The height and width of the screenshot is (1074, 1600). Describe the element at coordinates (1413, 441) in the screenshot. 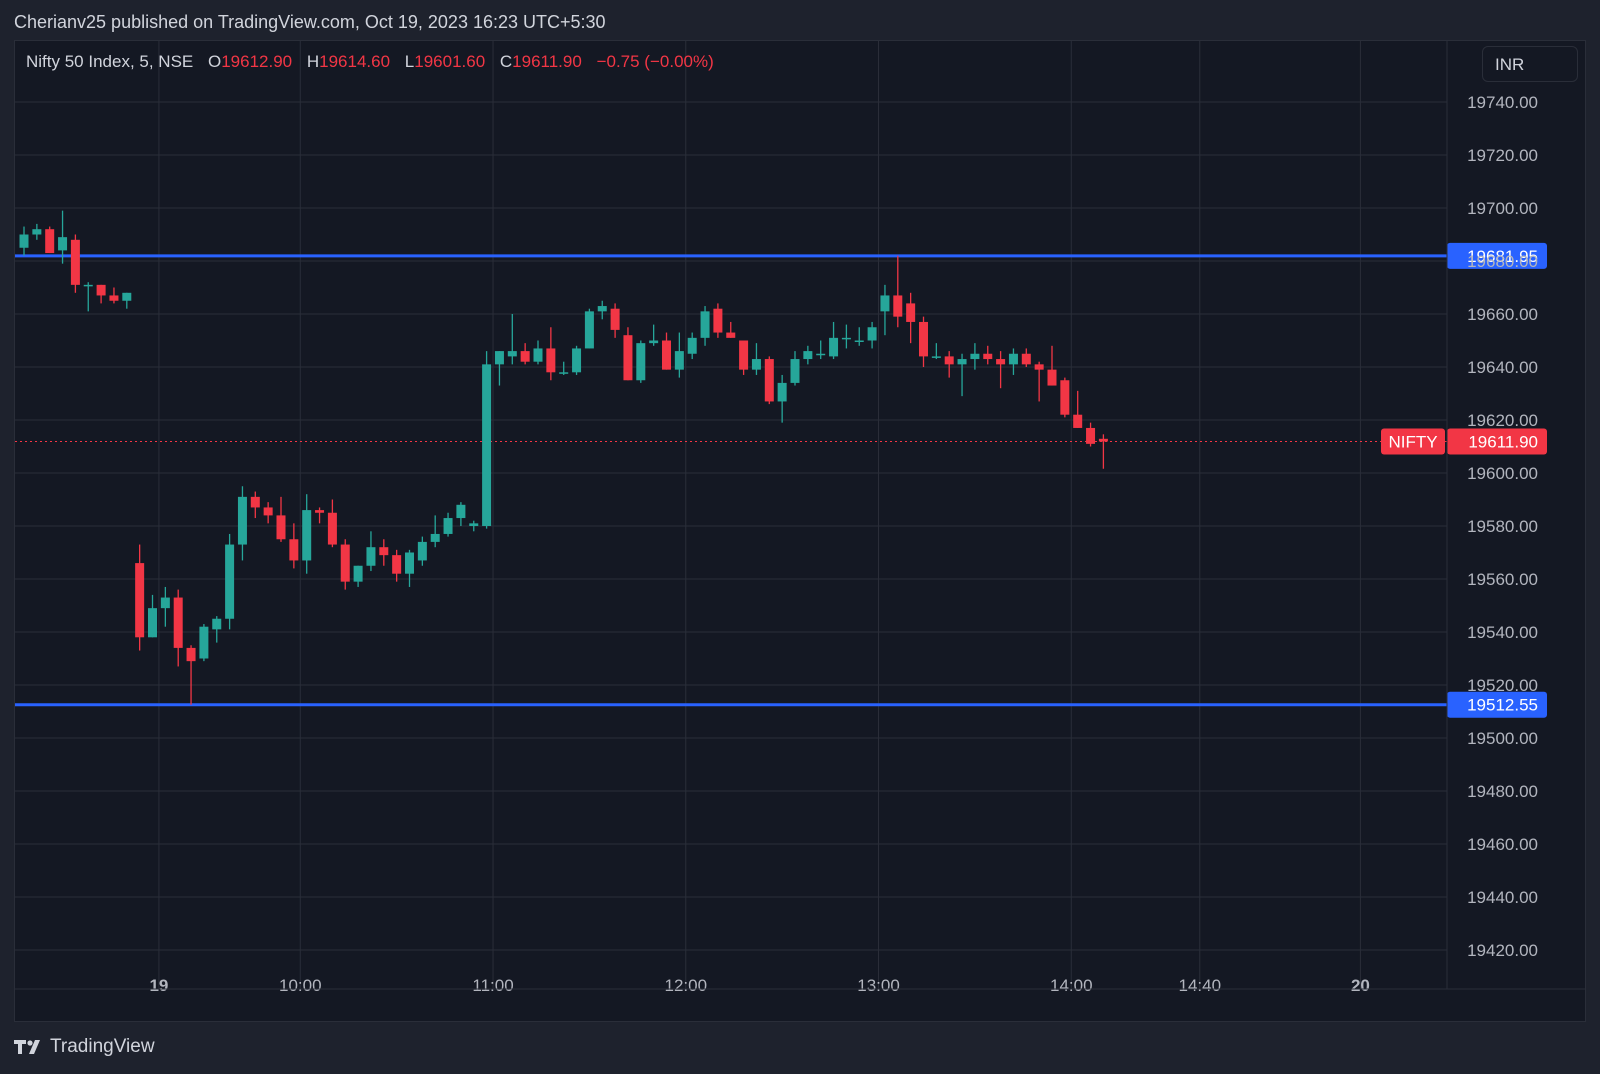

I see `symbol-tag` at that location.